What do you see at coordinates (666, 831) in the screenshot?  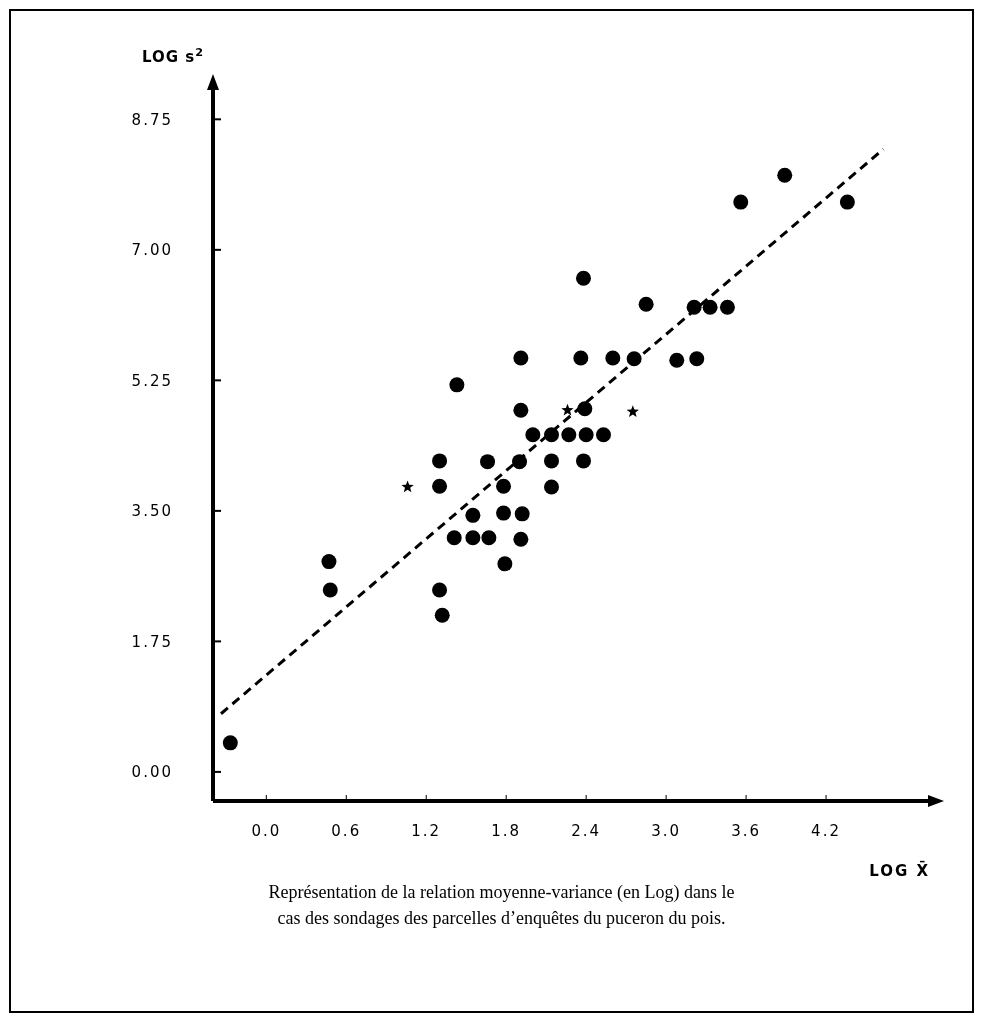 I see `x-tick-label: 3.0` at bounding box center [666, 831].